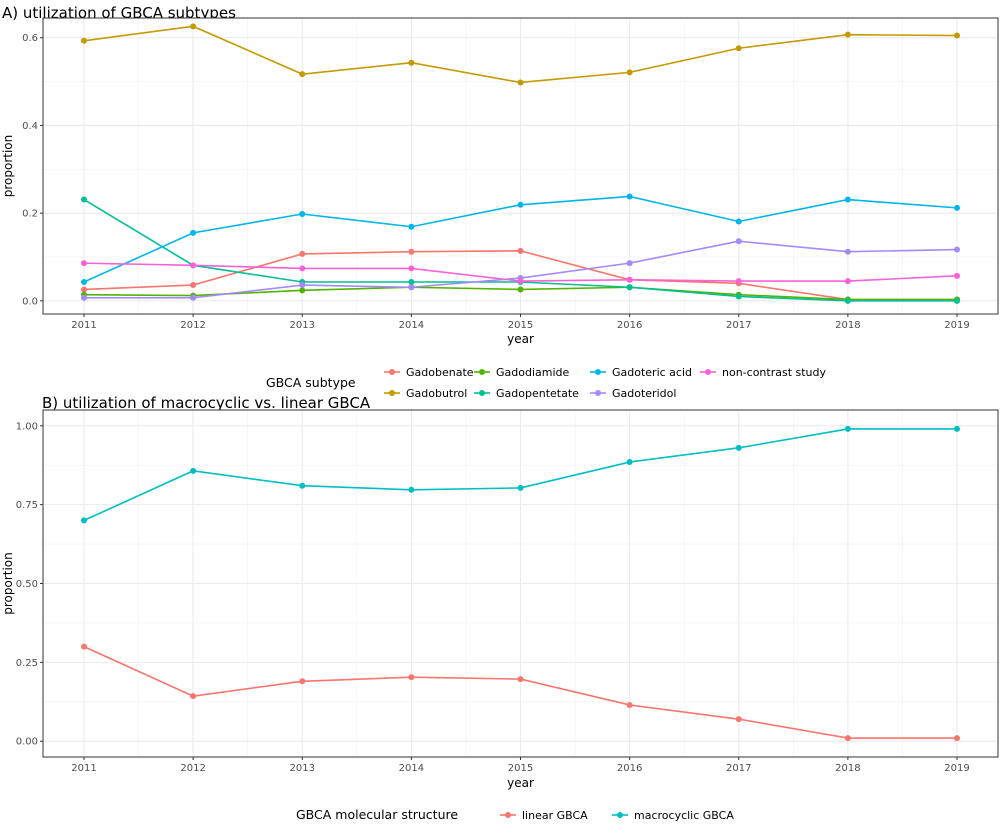  I want to click on series-macrocyclic-gbca, so click(520, 474).